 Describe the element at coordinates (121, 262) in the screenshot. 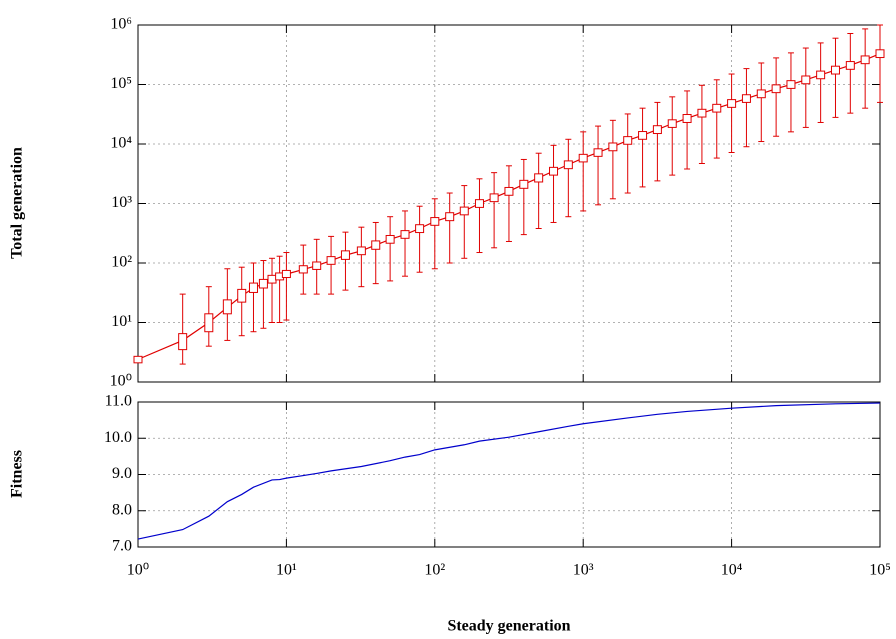

I see `y-tick-label: 10²` at that location.